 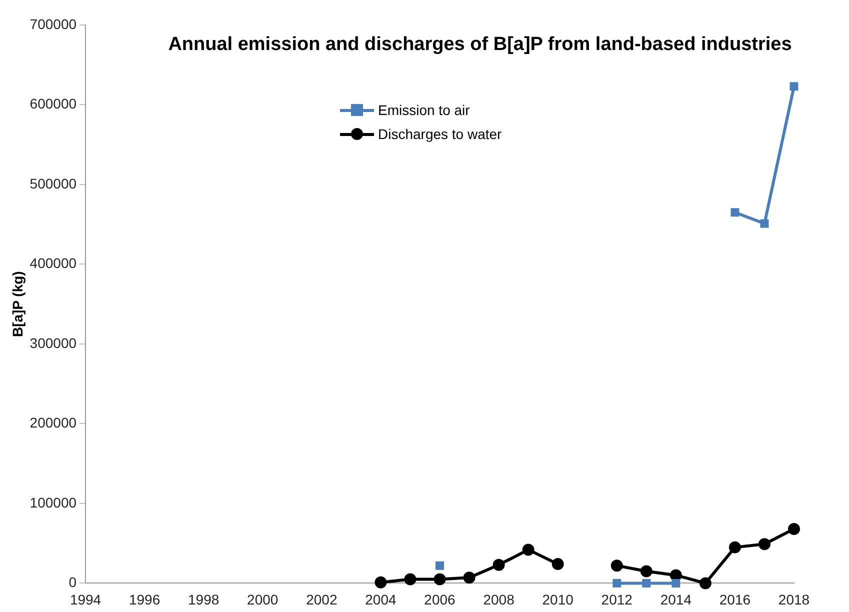 What do you see at coordinates (72, 582) in the screenshot?
I see `y-tick-label: 0` at bounding box center [72, 582].